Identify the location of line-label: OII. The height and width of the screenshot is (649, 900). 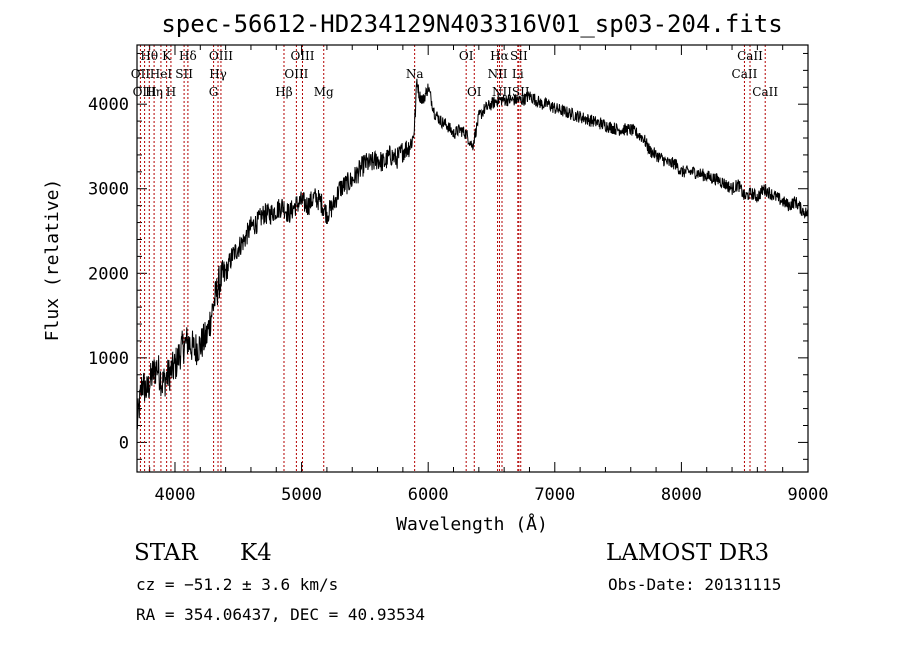
(141, 74).